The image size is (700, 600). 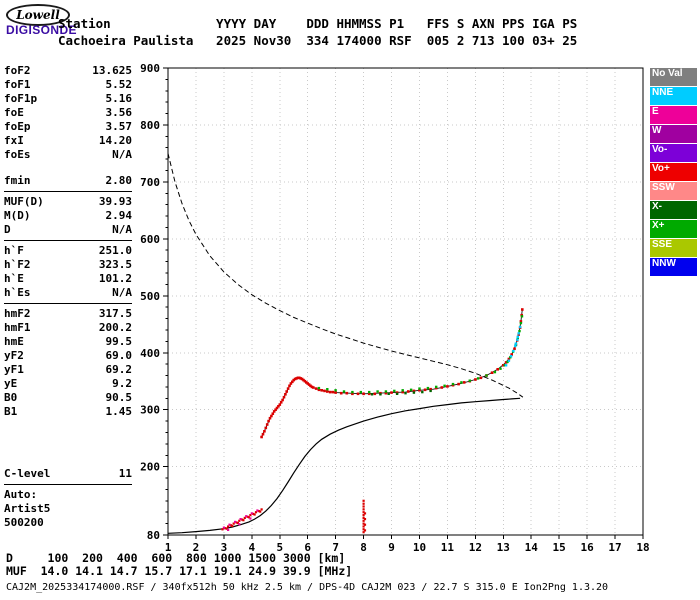 I want to click on digisonde-logo: Lowell DIGISONDE, so click(x=51, y=20).